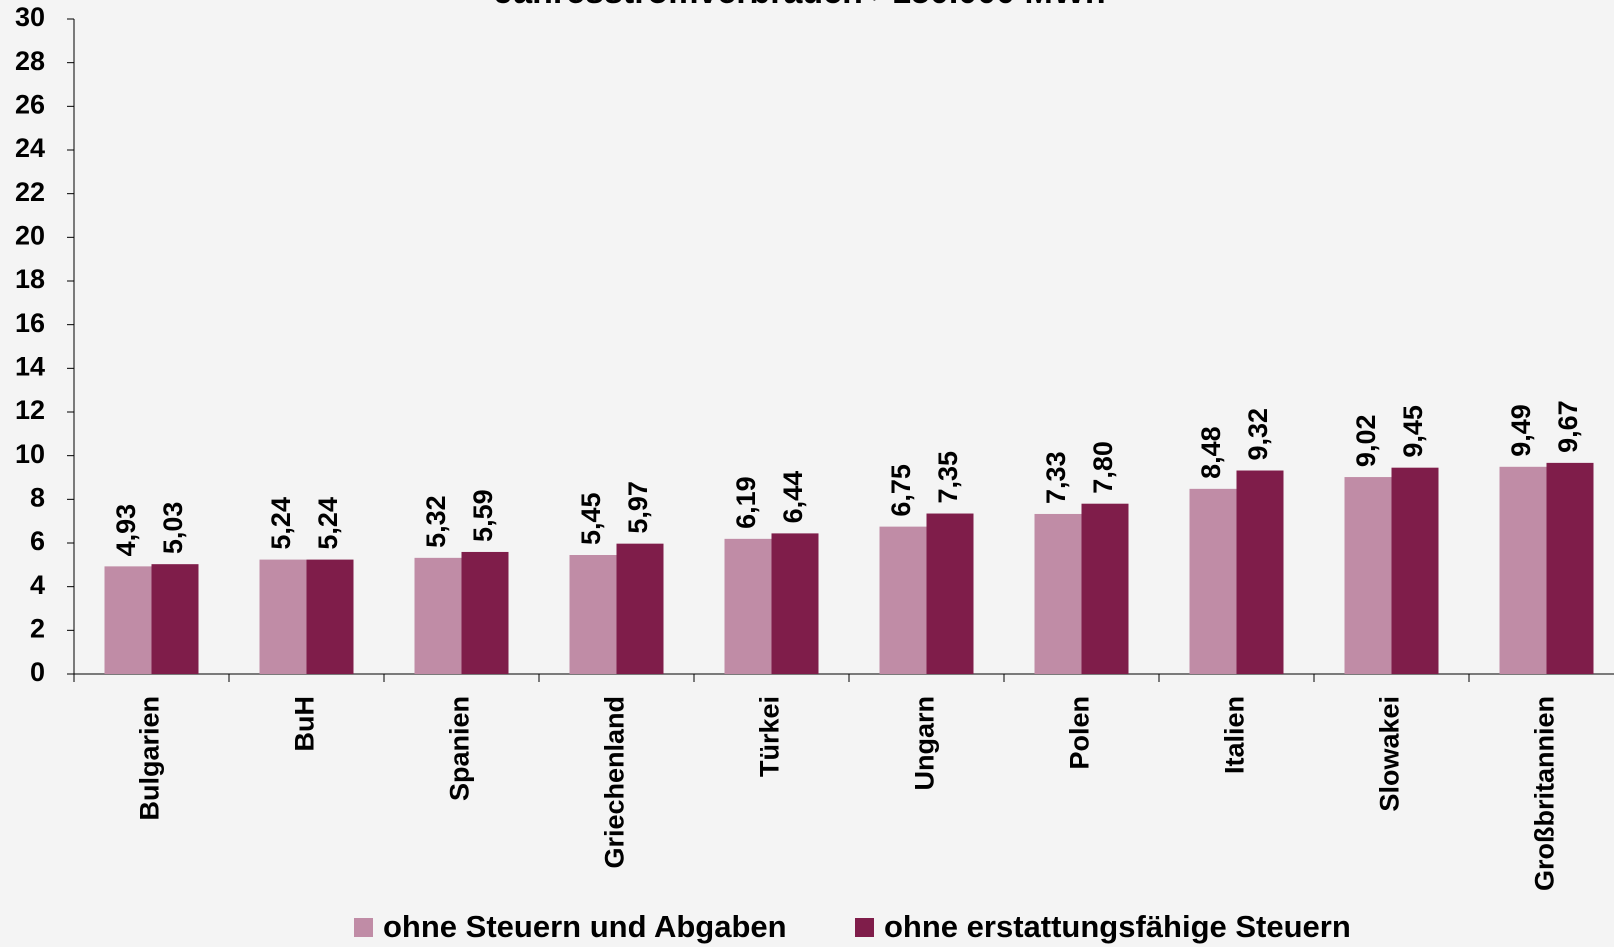 The height and width of the screenshot is (947, 1614). What do you see at coordinates (770, 736) in the screenshot?
I see `x-tick-label: Türkei` at bounding box center [770, 736].